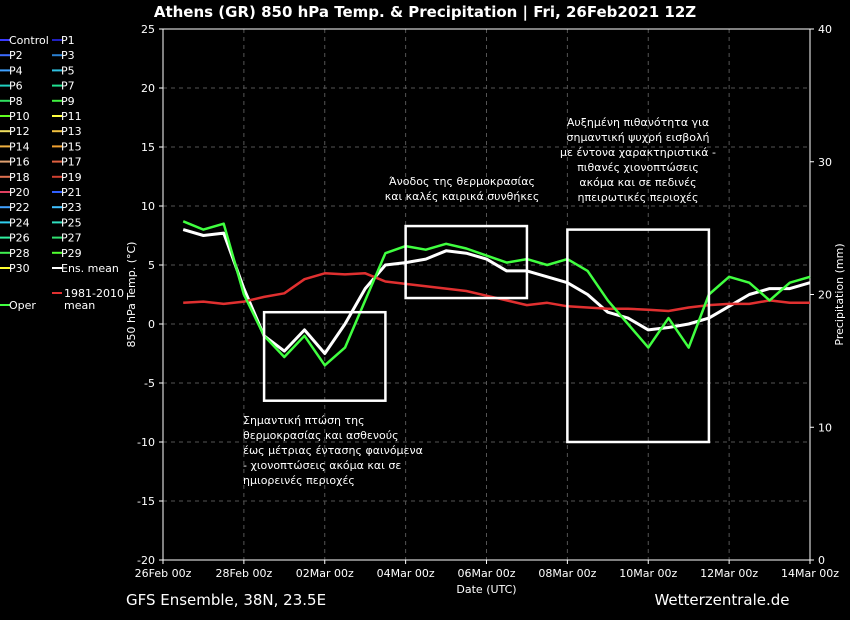  I want to click on x-tick-label: 28Feb 00z, so click(244, 573).